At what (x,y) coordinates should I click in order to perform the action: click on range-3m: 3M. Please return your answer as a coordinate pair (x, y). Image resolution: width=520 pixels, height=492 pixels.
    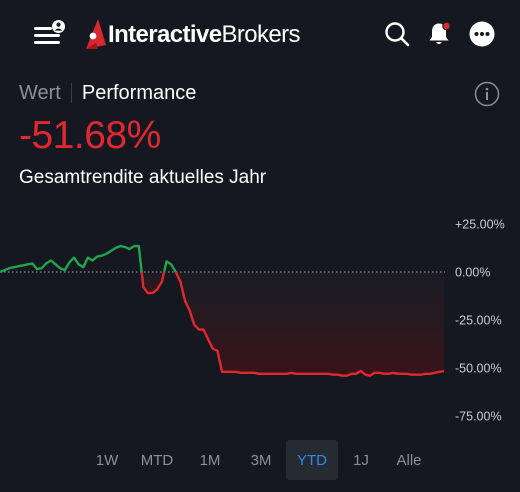
    Looking at the image, I should click on (261, 460).